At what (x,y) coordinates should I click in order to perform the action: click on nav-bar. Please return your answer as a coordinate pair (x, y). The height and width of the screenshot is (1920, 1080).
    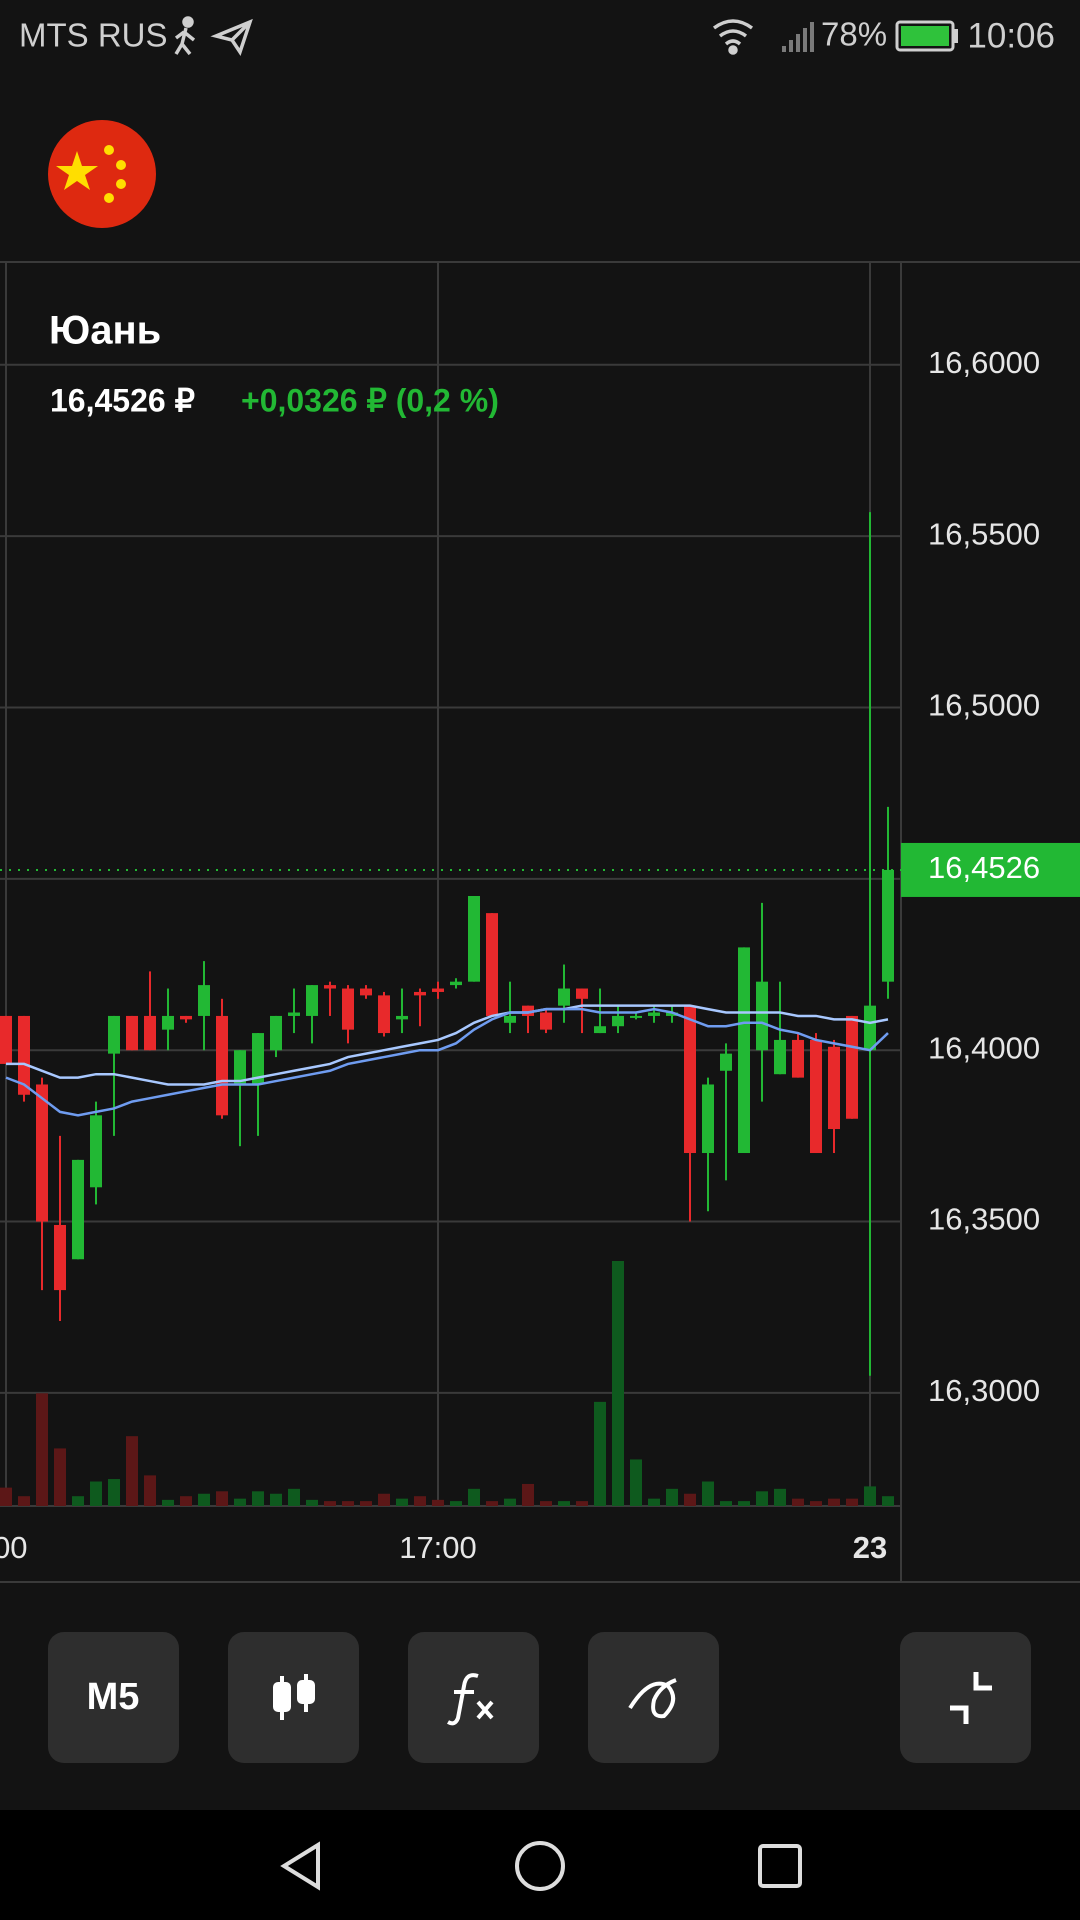
    Looking at the image, I should click on (540, 1865).